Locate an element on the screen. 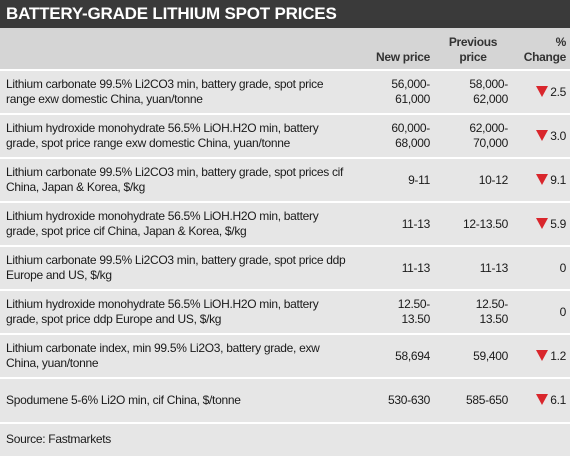  change-cell: 3.0 is located at coordinates (541, 136).